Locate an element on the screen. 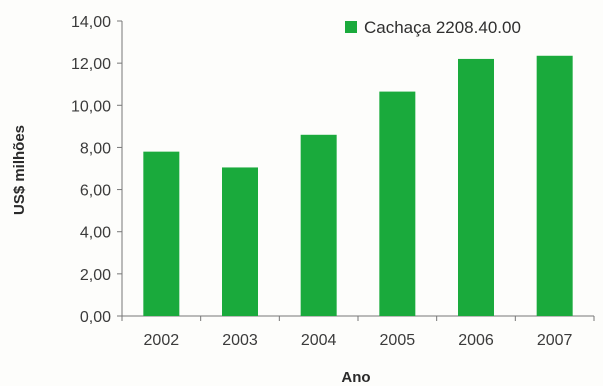 The width and height of the screenshot is (603, 386). legend: Cachaça 2208.40.00 is located at coordinates (433, 27).